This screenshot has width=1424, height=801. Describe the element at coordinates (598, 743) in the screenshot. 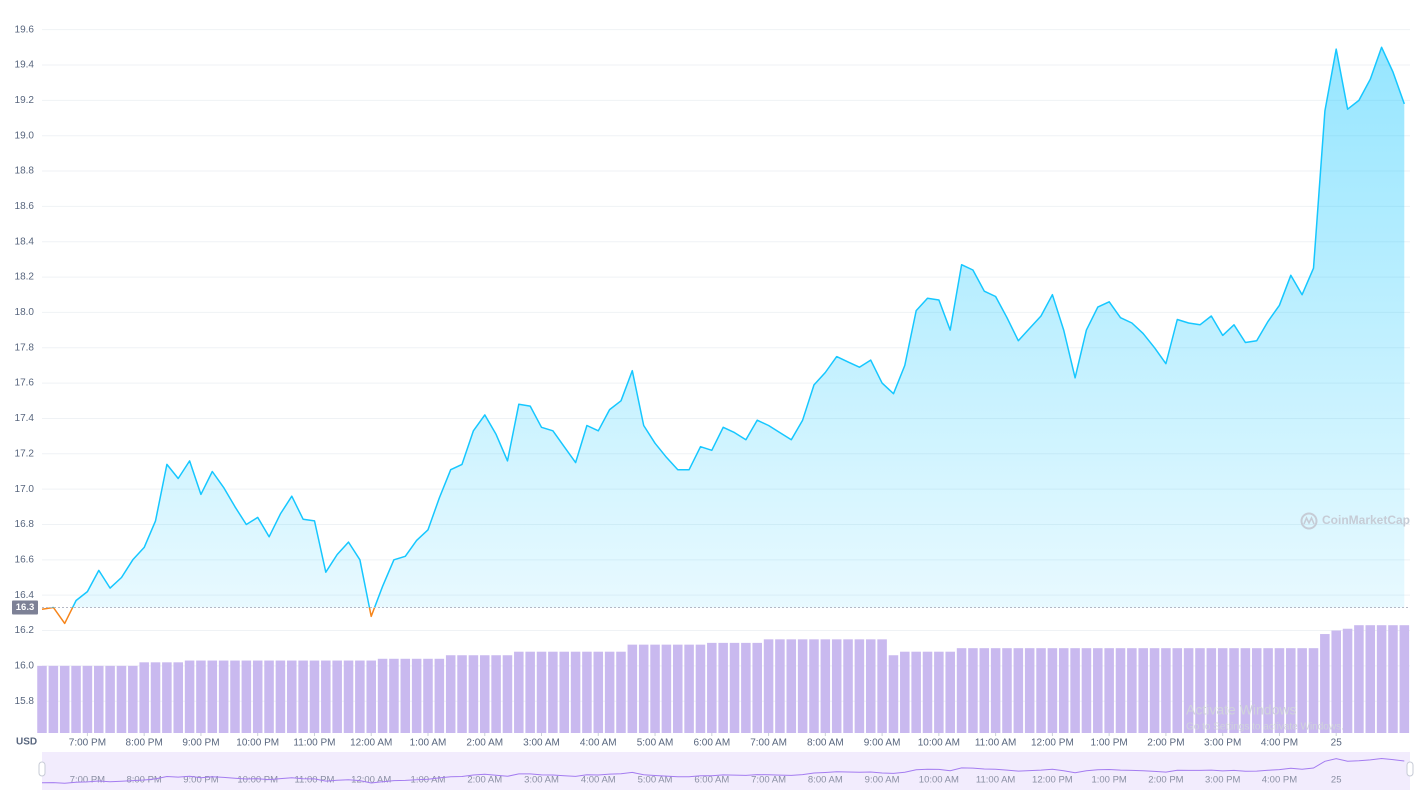

I see `x-tick-label: 4:00 AM` at that location.